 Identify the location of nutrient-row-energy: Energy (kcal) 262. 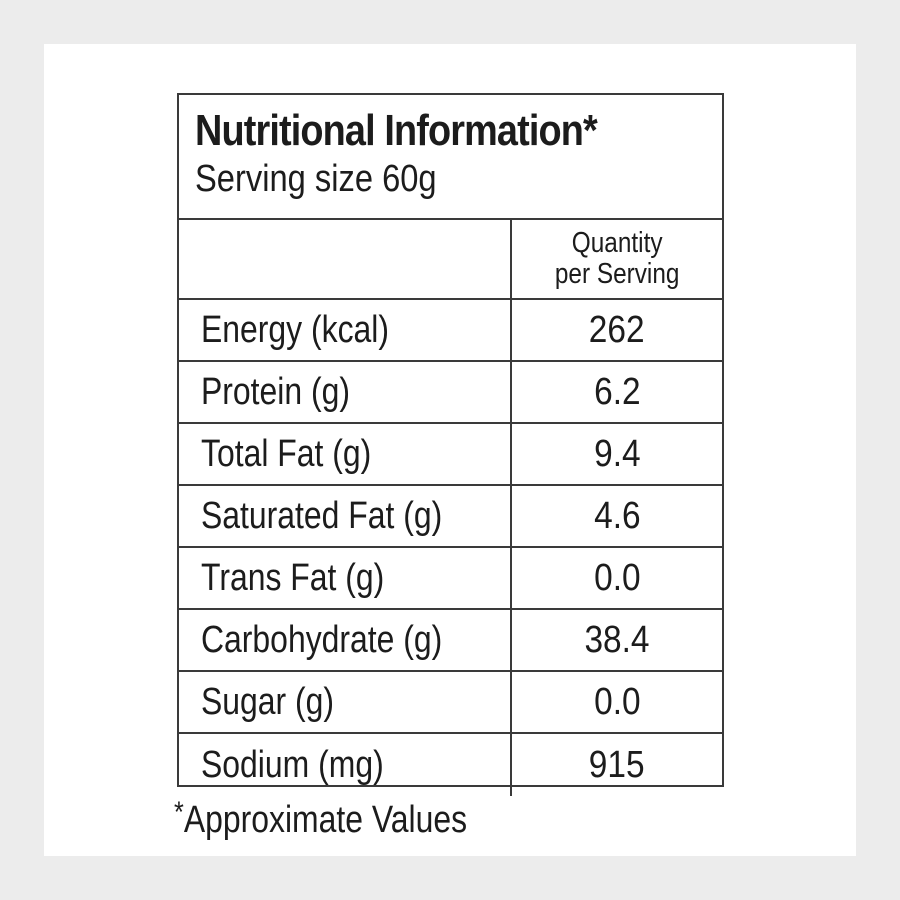
(450, 331).